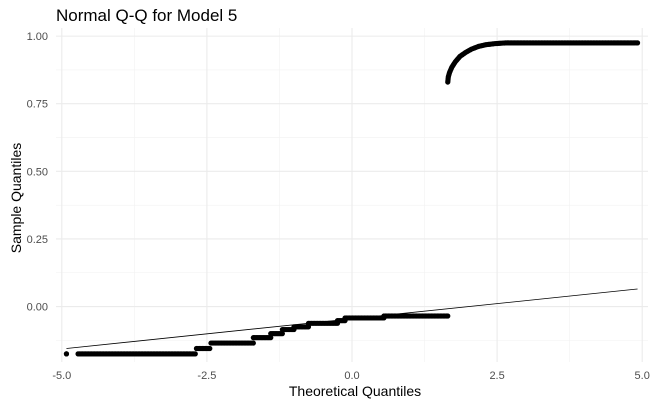 This screenshot has width=661, height=408. What do you see at coordinates (61, 376) in the screenshot?
I see `x-tick-label: -5.0` at bounding box center [61, 376].